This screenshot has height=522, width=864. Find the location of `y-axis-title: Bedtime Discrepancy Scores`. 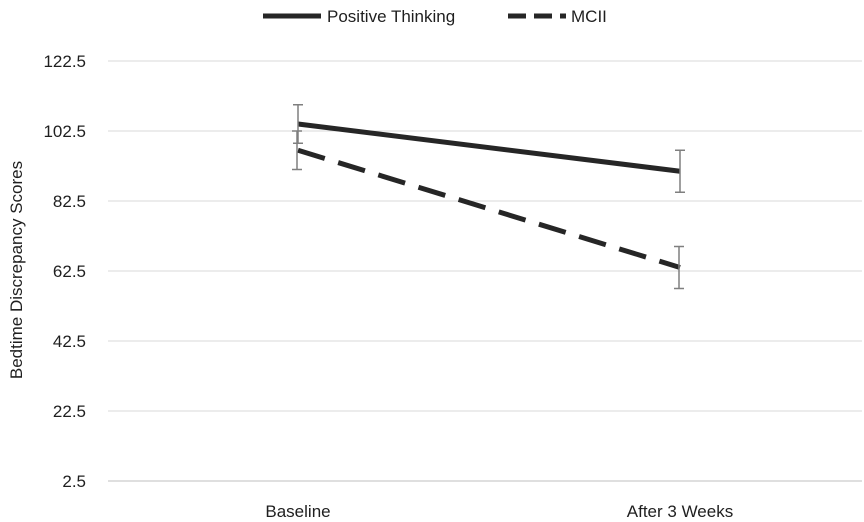

y-axis-title: Bedtime Discrepancy Scores is located at coordinates (16, 270).